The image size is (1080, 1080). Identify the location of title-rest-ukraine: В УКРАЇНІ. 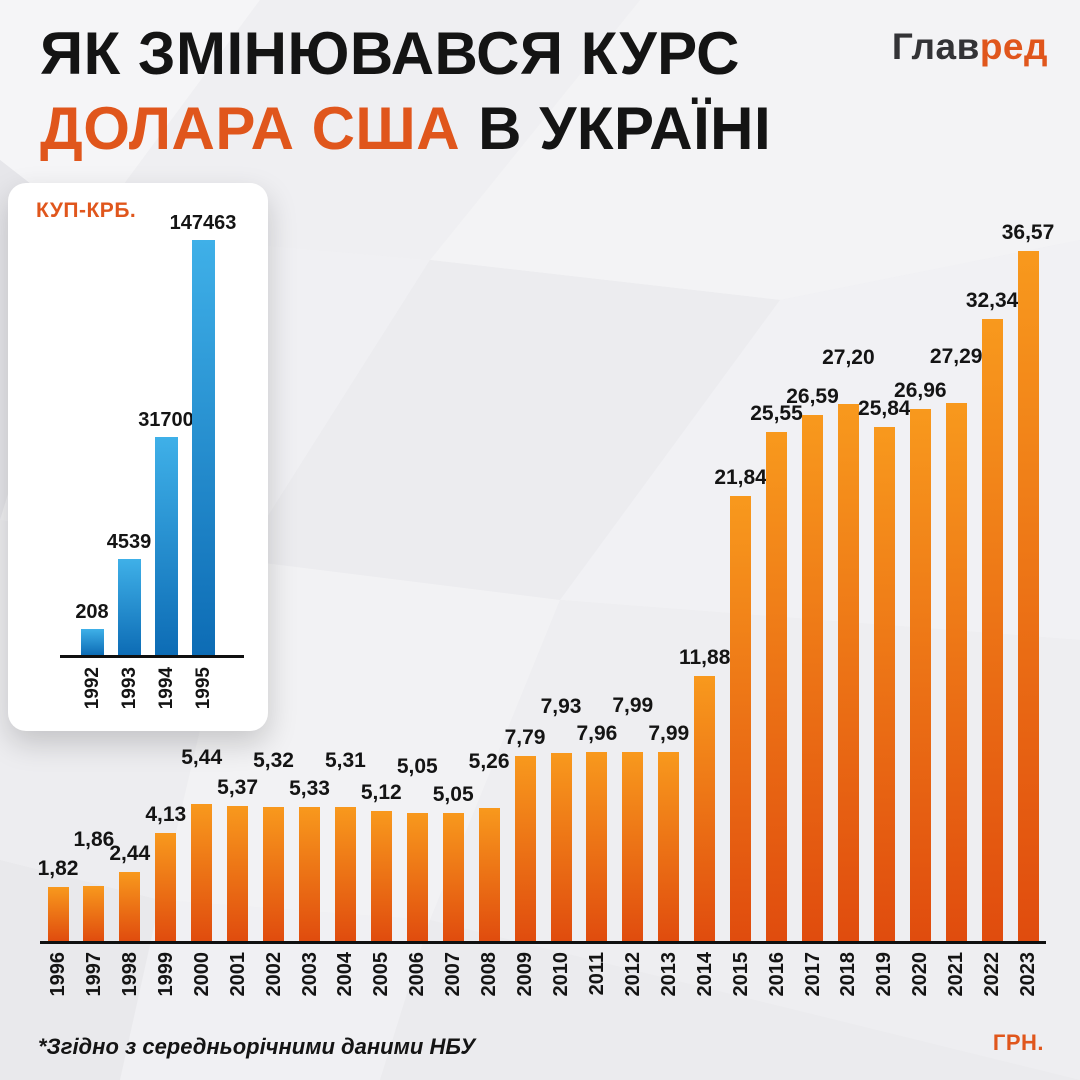
(625, 128).